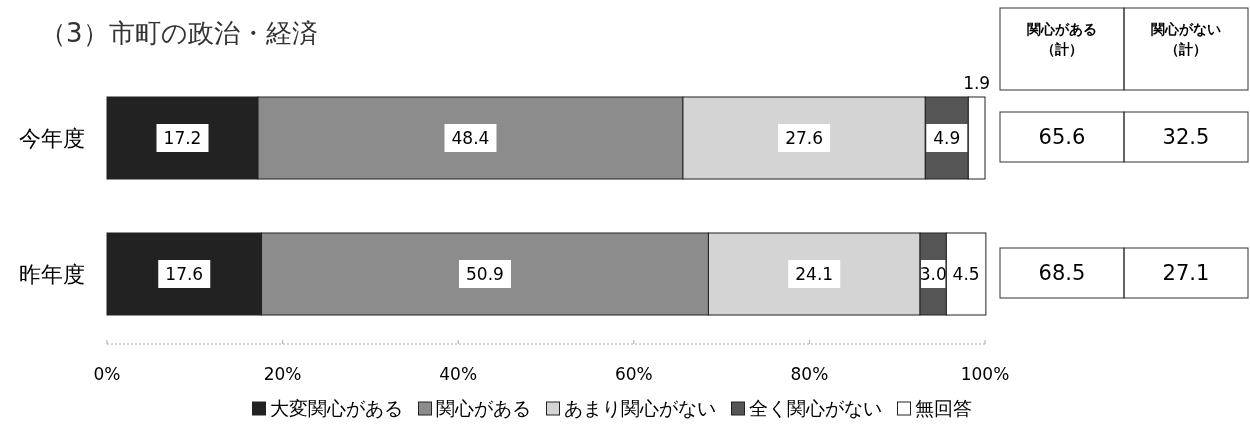 The height and width of the screenshot is (427, 1250). Describe the element at coordinates (1186, 29) in the screenshot. I see `text: 関心がない` at that location.